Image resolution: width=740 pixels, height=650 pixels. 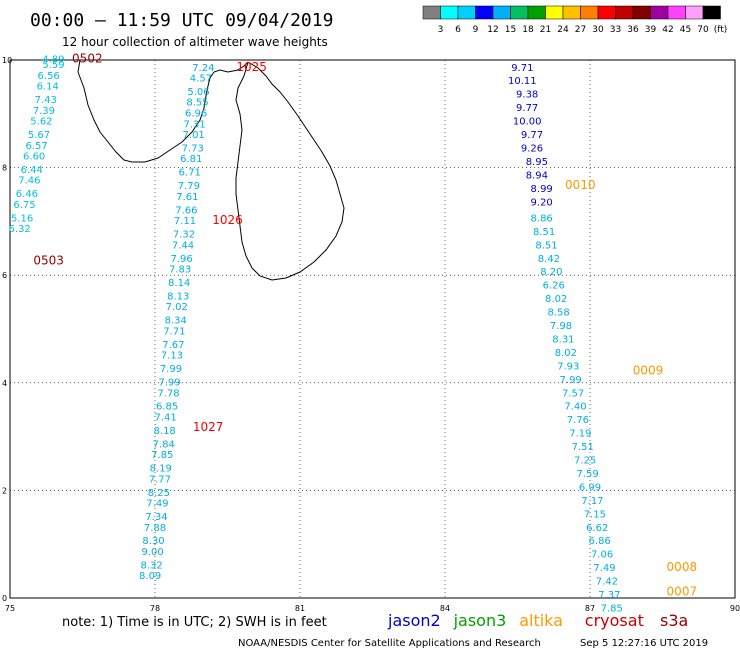 I want to click on wave-height-value: 5.59, so click(x=53, y=65).